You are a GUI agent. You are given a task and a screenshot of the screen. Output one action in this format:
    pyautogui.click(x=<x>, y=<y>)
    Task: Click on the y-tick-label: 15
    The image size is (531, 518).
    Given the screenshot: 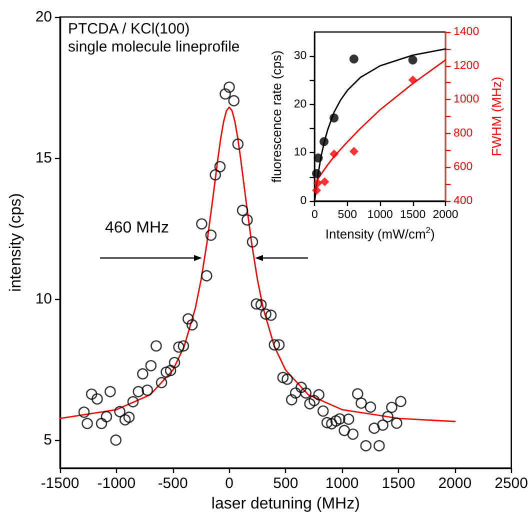 What is the action you would take?
    pyautogui.click(x=43, y=157)
    